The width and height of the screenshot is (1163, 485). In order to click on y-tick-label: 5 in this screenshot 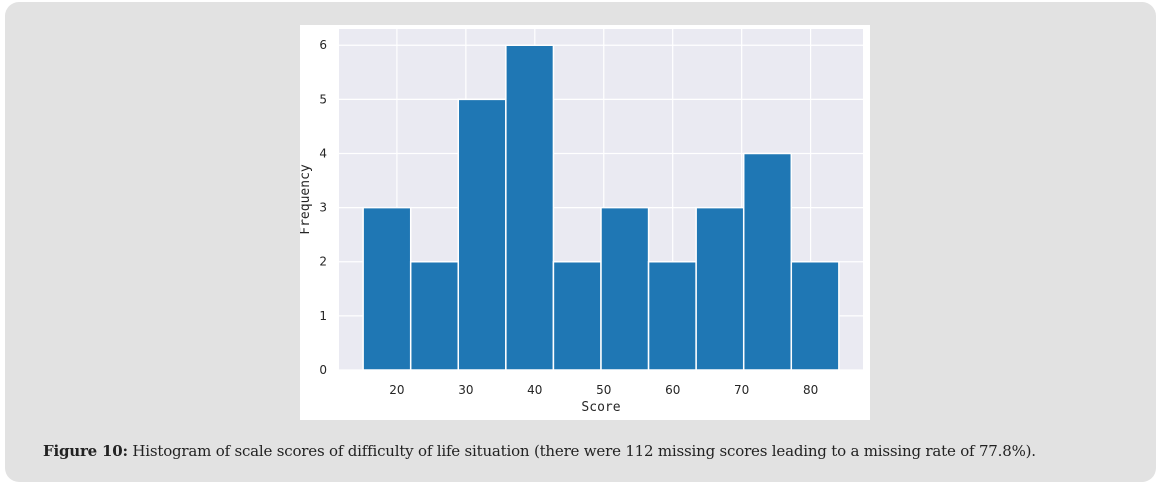, I will do `click(323, 99)`.